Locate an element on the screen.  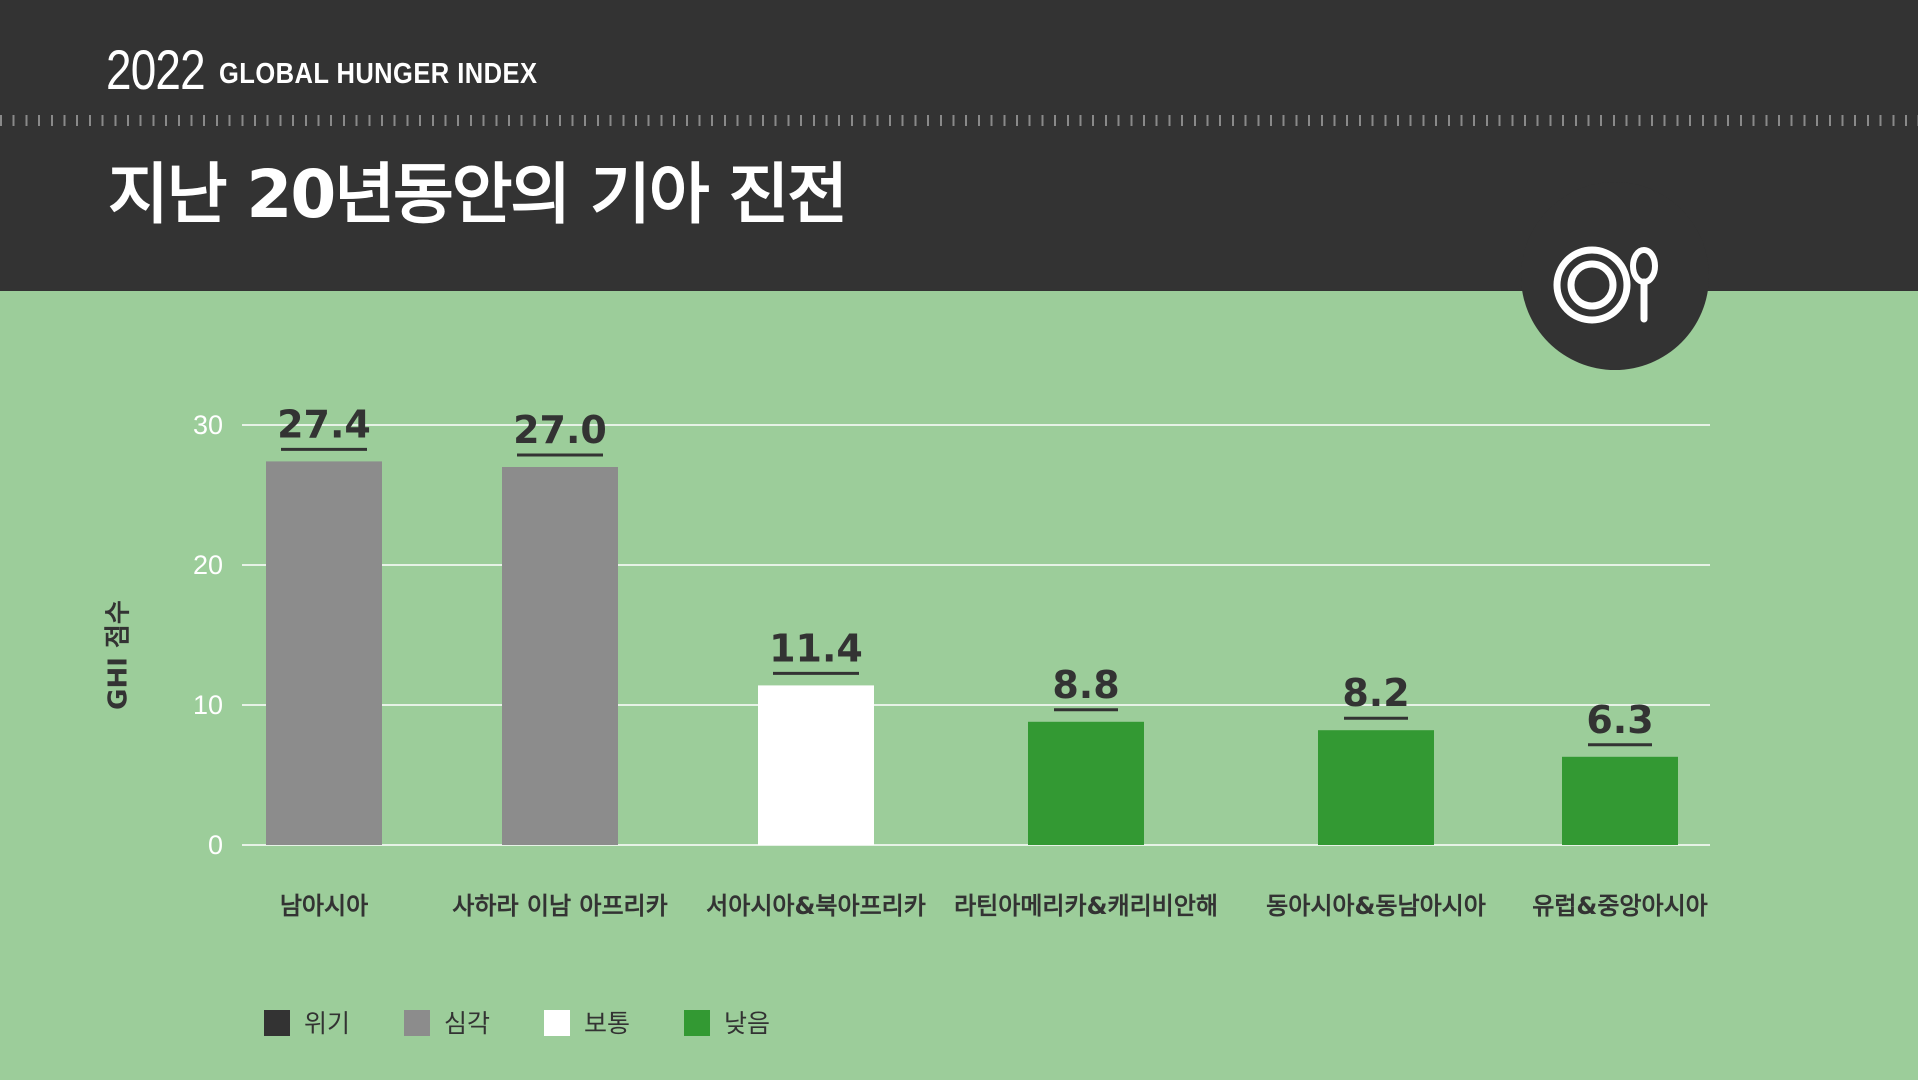
y-tick-label: 0 is located at coordinates (215, 845).